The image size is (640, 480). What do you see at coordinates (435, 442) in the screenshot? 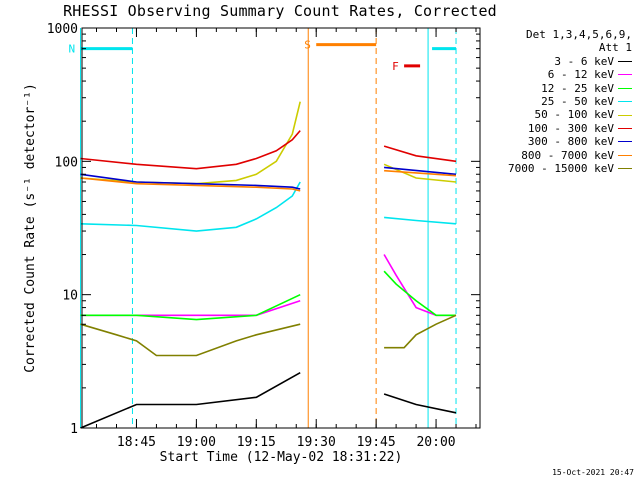
I see `x-tick-label-5: 20:00` at bounding box center [435, 442].